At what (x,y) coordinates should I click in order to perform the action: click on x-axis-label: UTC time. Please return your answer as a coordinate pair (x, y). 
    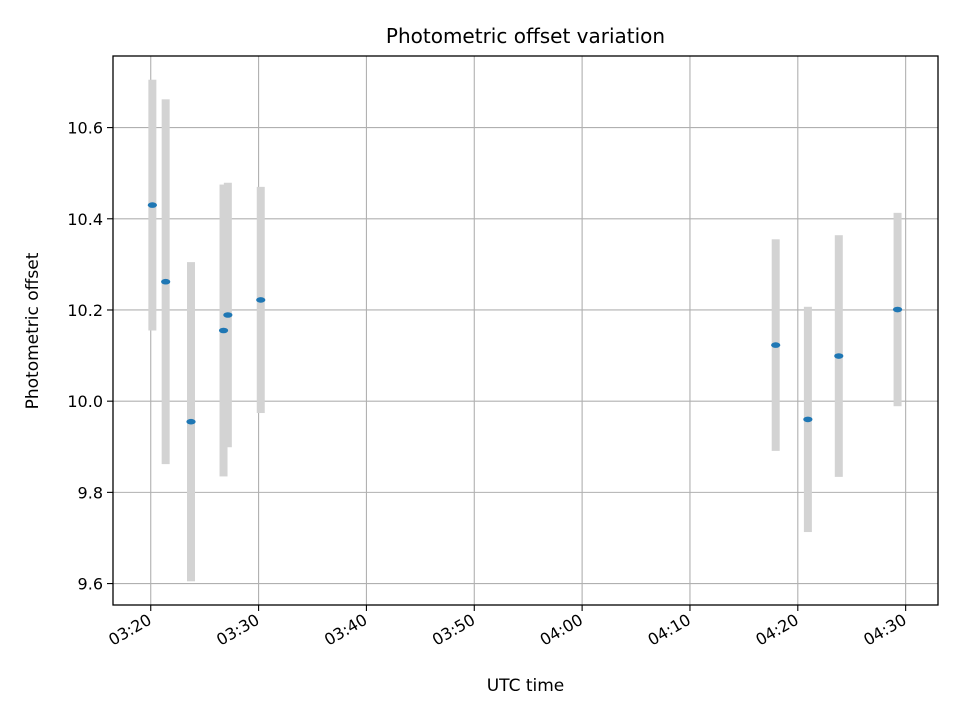
    Looking at the image, I should click on (526, 686).